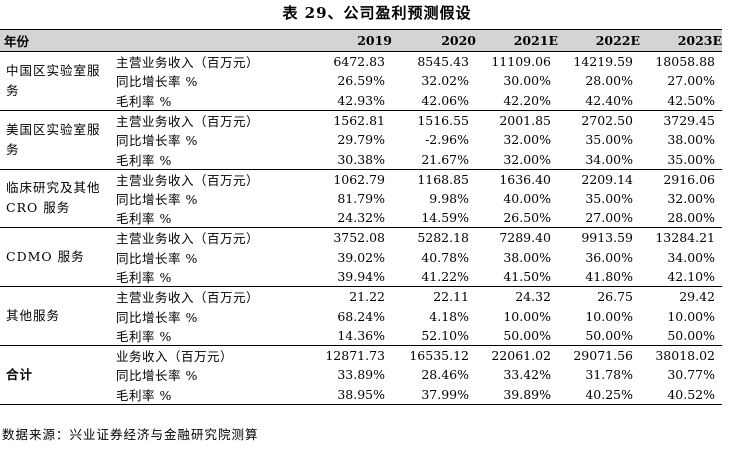 This screenshot has height=451, width=754. What do you see at coordinates (517, 119) in the screenshot?
I see `value-cell: 2001.85` at bounding box center [517, 119].